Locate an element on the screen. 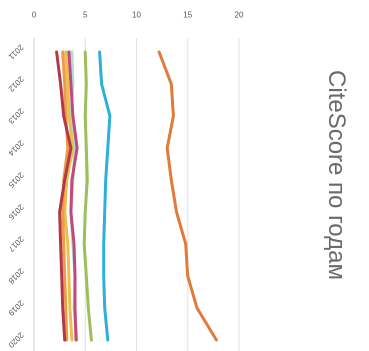 The image size is (369, 351). x-tick-label: 2019 is located at coordinates (15, 308).